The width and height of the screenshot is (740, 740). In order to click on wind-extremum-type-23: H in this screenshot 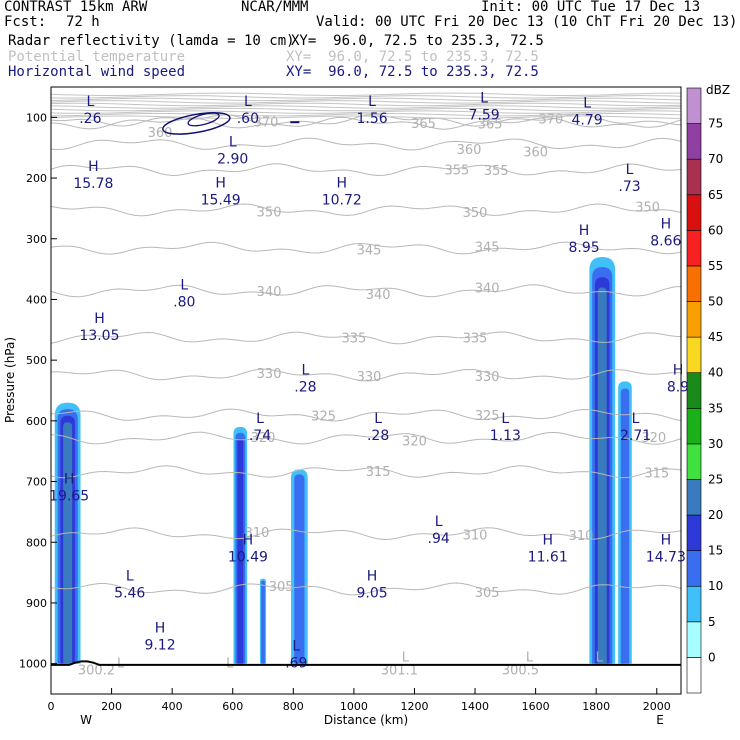, I will do `click(547, 540)`.